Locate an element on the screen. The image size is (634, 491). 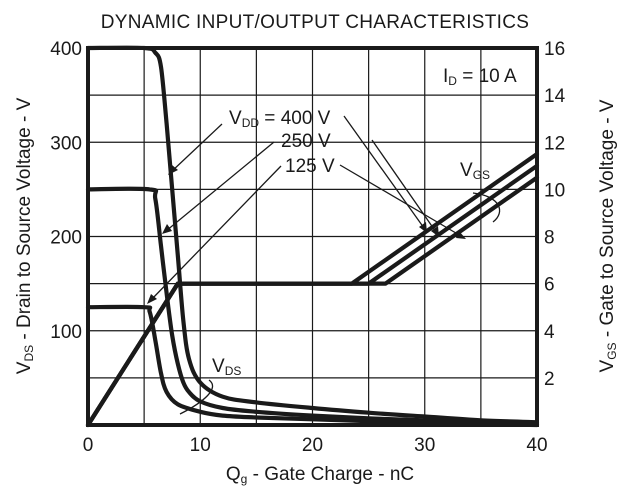
y-right-tick-label: 10 is located at coordinates (554, 190).